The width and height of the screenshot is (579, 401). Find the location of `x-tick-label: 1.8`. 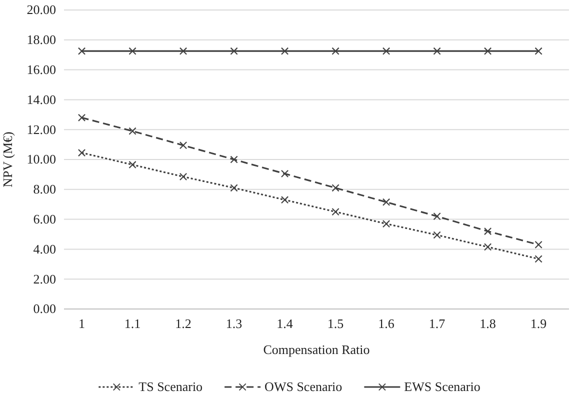

x-tick-label: 1.8 is located at coordinates (488, 324).